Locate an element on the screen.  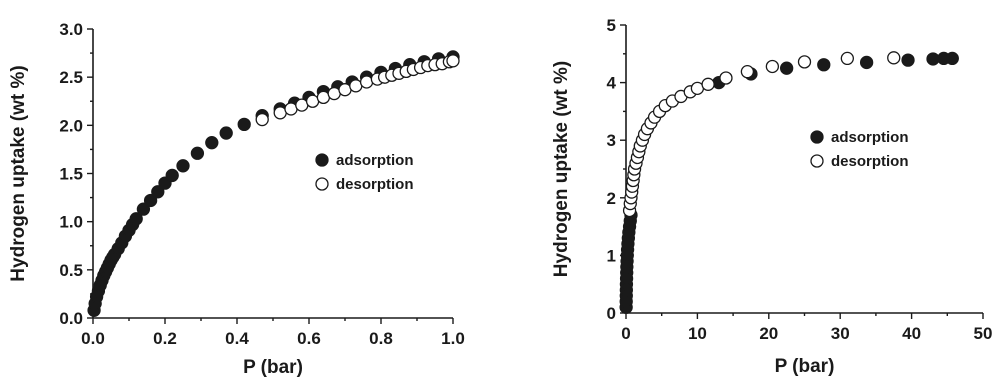
y-tick-label: 3.0 is located at coordinates (71, 29).